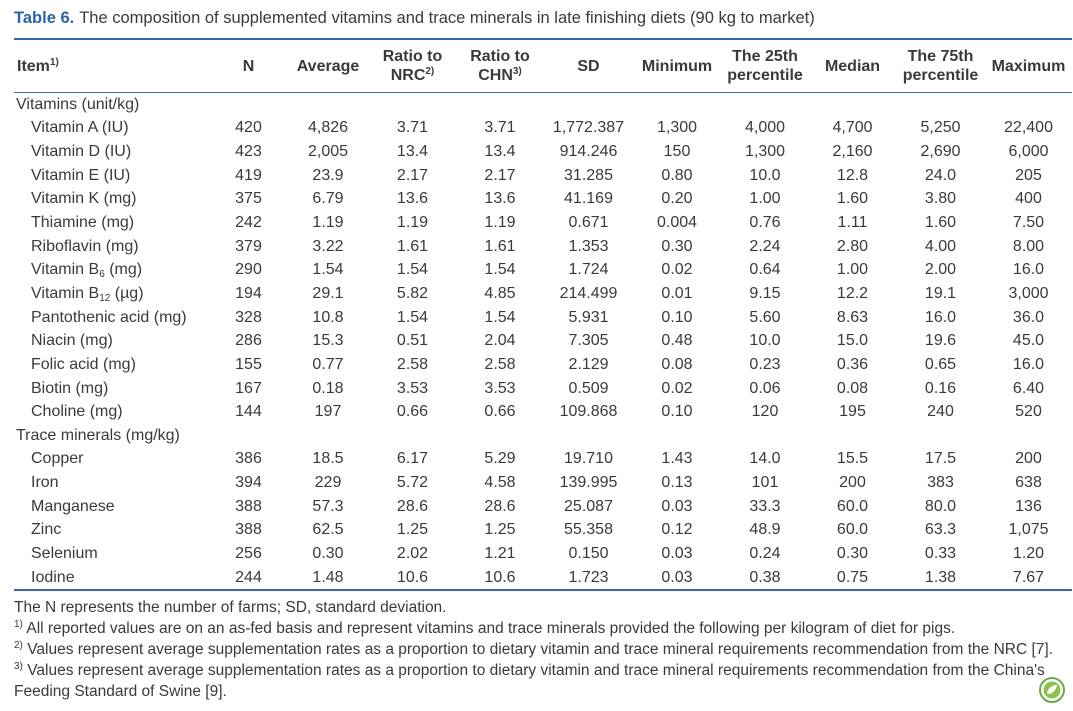 The width and height of the screenshot is (1073, 711). What do you see at coordinates (248, 364) in the screenshot?
I see `value-cell: 155` at bounding box center [248, 364].